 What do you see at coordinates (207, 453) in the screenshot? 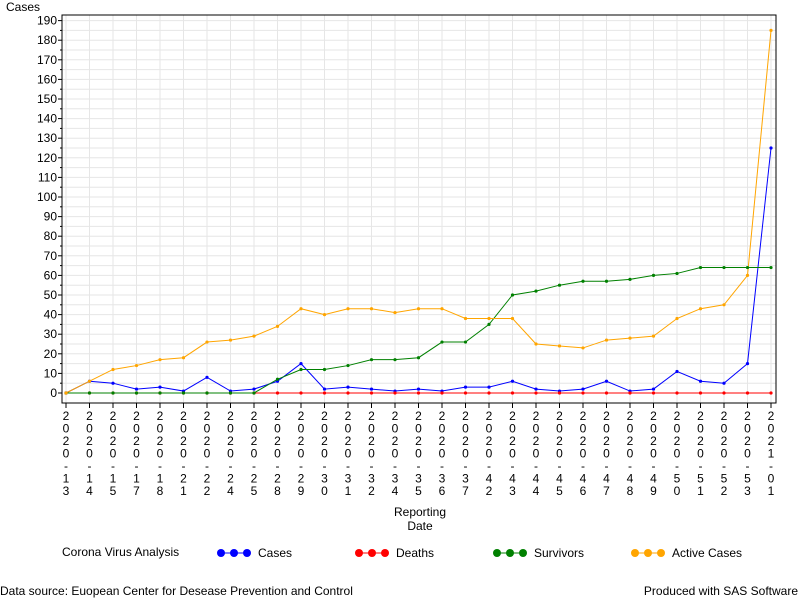
I see `x-tick-label: 2 0 2 0 -2 2` at bounding box center [207, 453].